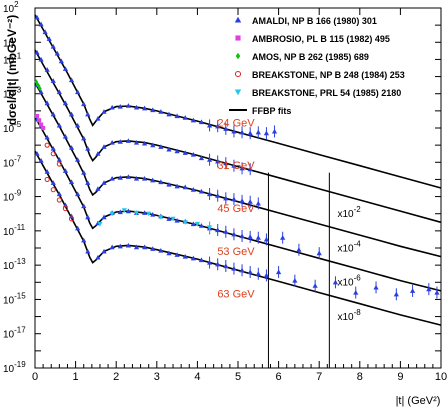 The image size is (447, 414). I want to click on energy-label: 24 GeV, so click(236, 123).